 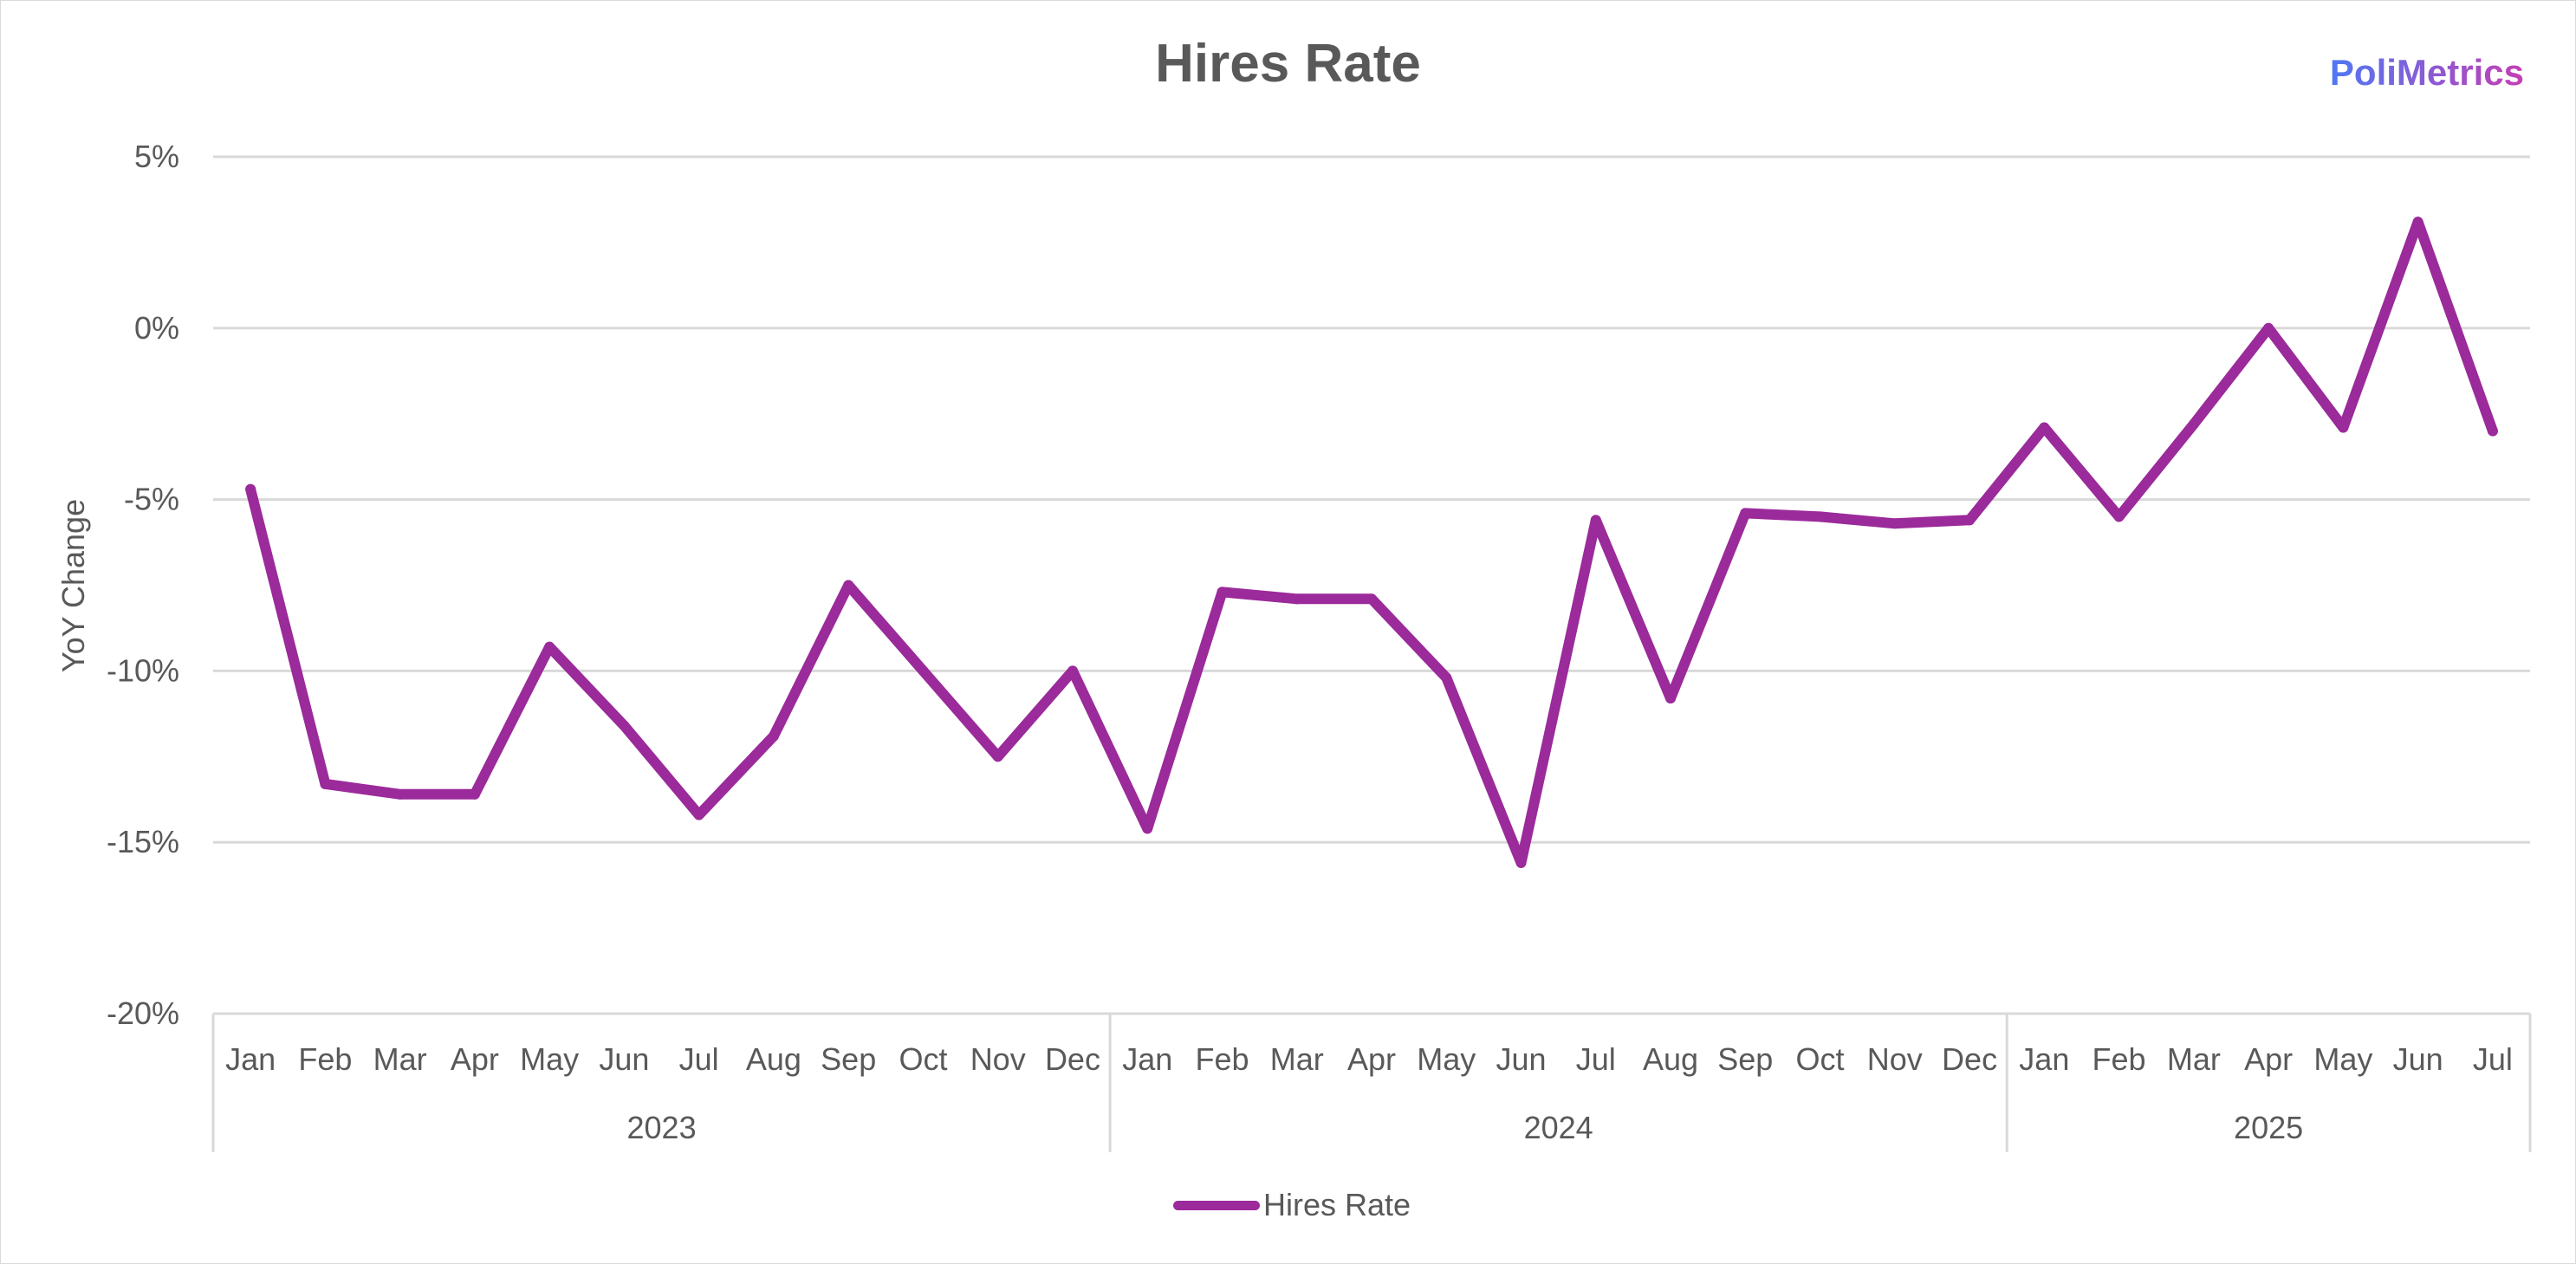 I want to click on x-group-label: 2023, so click(x=662, y=1127).